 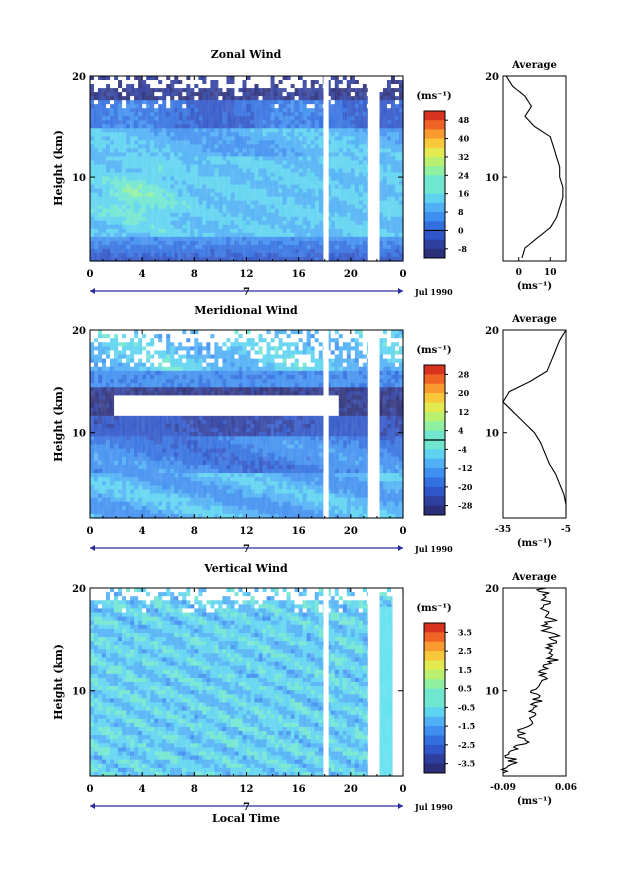 I want to click on date-label: Jul 1990, so click(x=433, y=292).